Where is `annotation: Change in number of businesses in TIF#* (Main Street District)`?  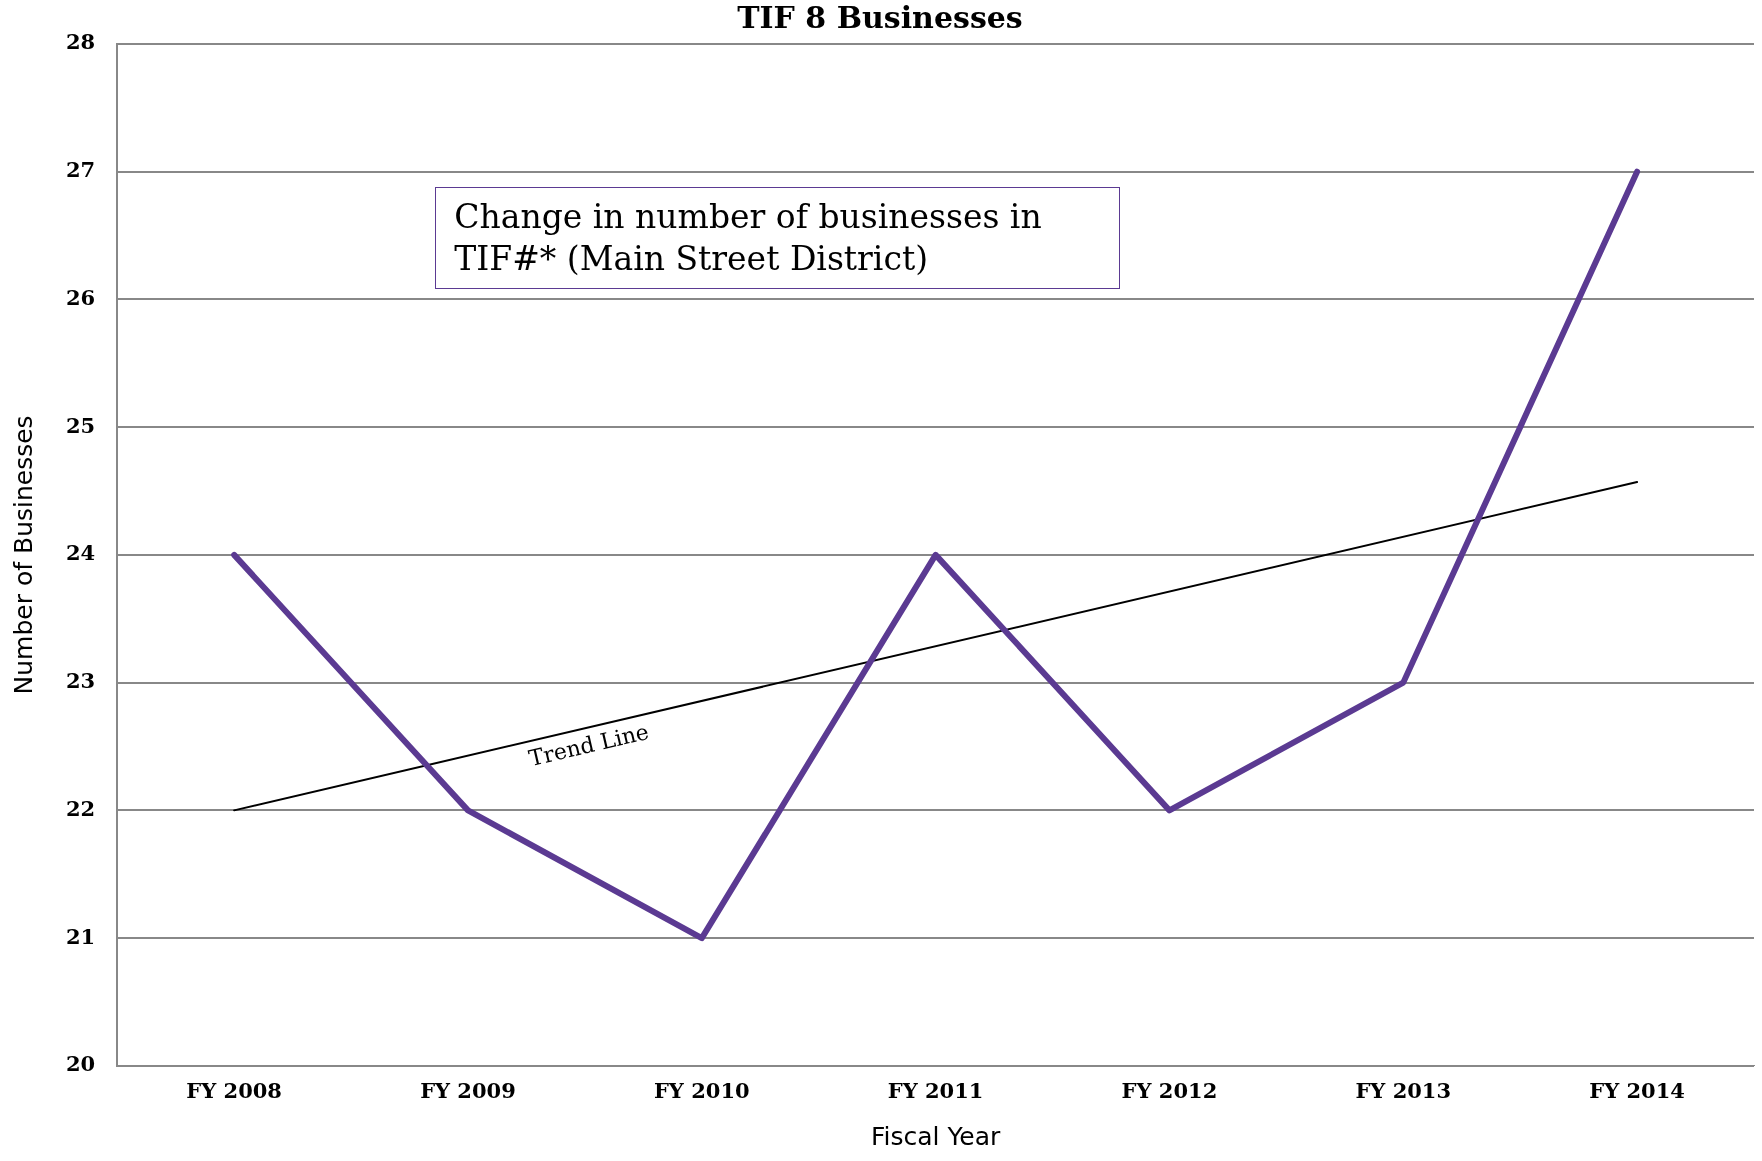 annotation: Change in number of businesses in TIF#* (Main Street District) is located at coordinates (778, 238).